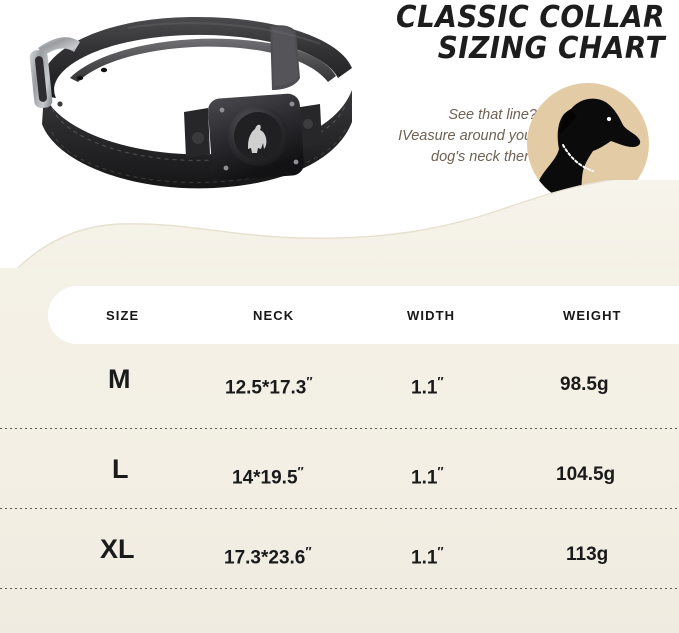 Image resolution: width=679 pixels, height=633 pixels. I want to click on collar-keeper-loop-highlight, so click(285, 56).